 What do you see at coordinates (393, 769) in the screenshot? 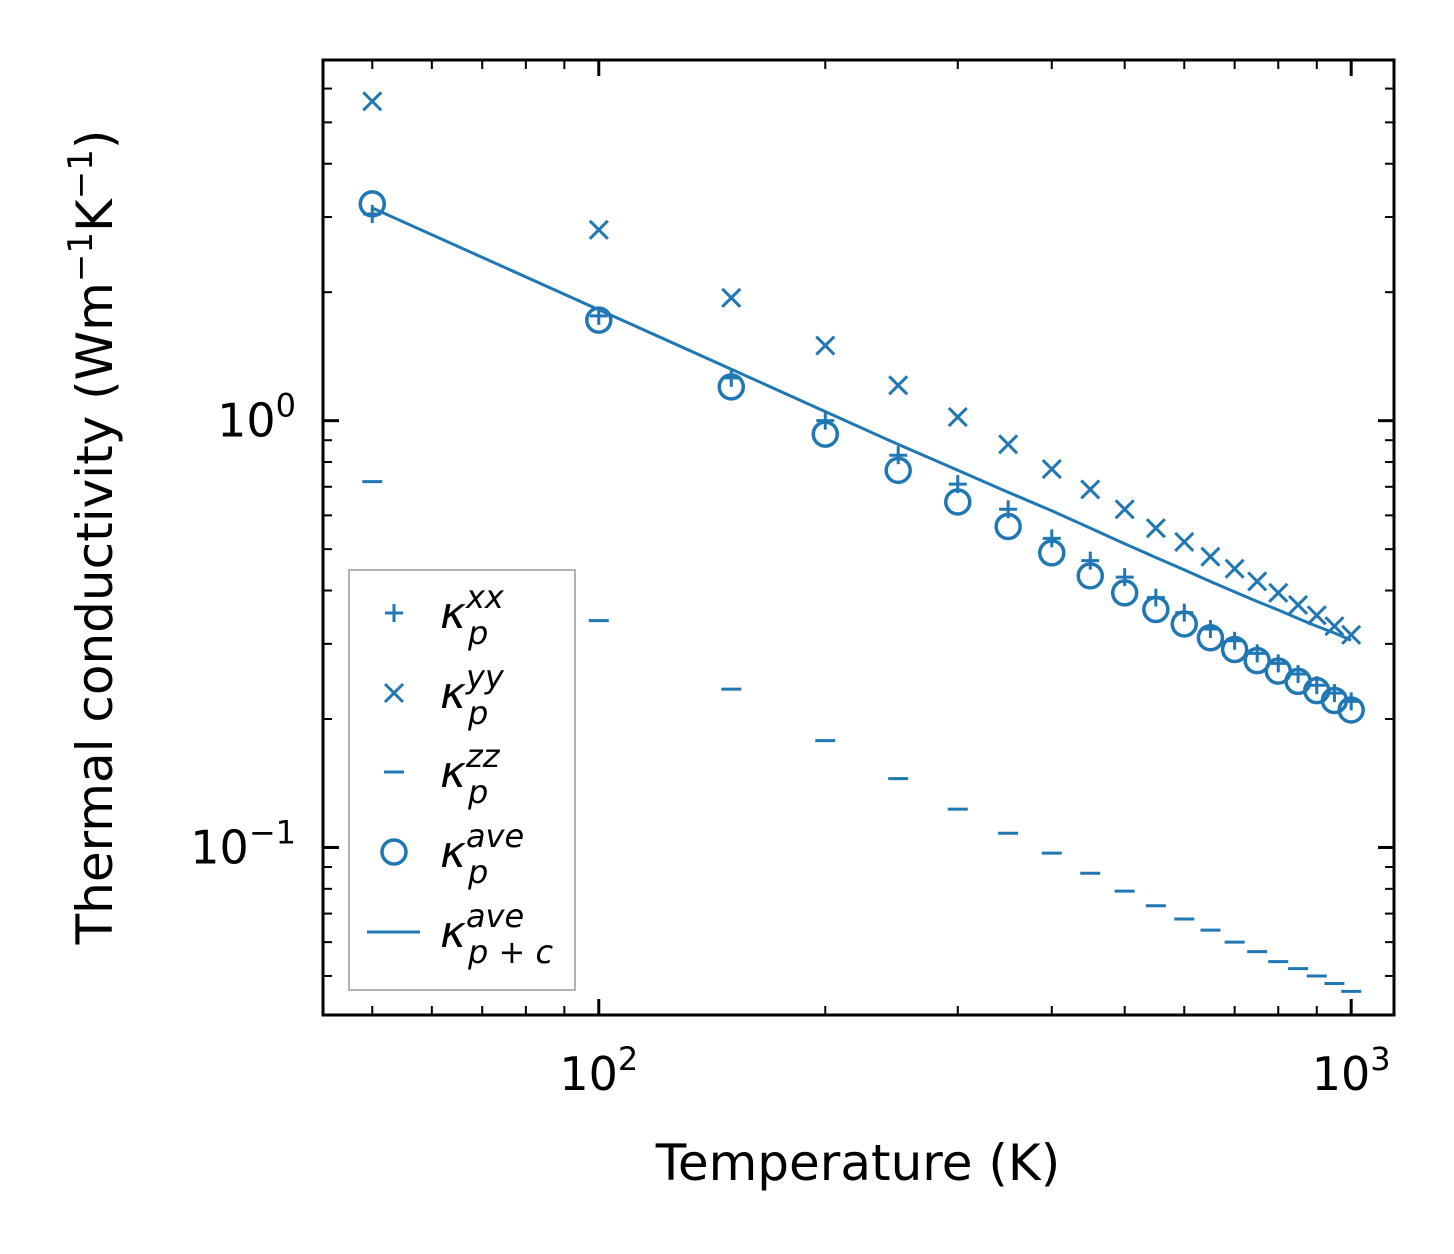
I see `legend-markers` at bounding box center [393, 769].